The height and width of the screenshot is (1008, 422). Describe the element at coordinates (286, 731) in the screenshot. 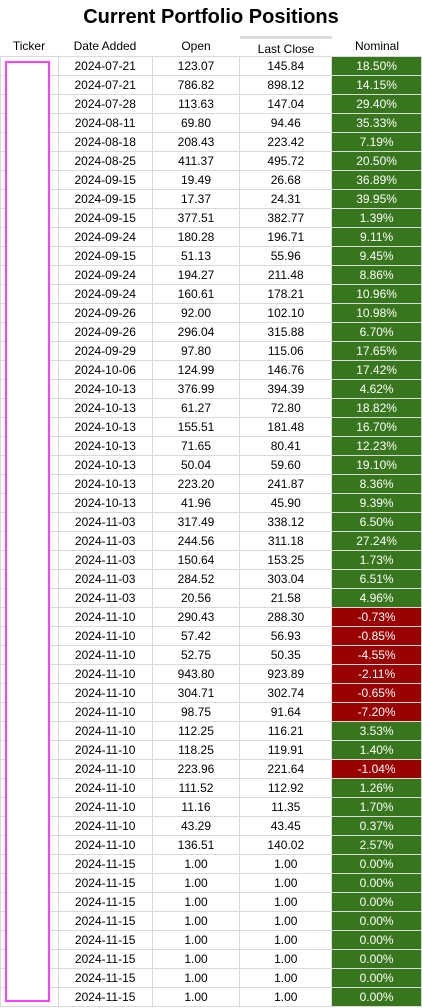

I see `last-close-cell: 116.21` at that location.